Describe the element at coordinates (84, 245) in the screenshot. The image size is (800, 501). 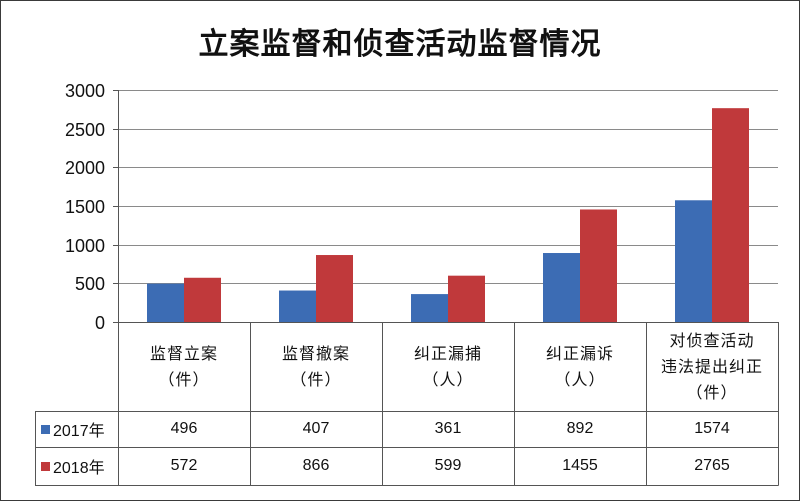
I see `y-tick-label: 1000` at that location.